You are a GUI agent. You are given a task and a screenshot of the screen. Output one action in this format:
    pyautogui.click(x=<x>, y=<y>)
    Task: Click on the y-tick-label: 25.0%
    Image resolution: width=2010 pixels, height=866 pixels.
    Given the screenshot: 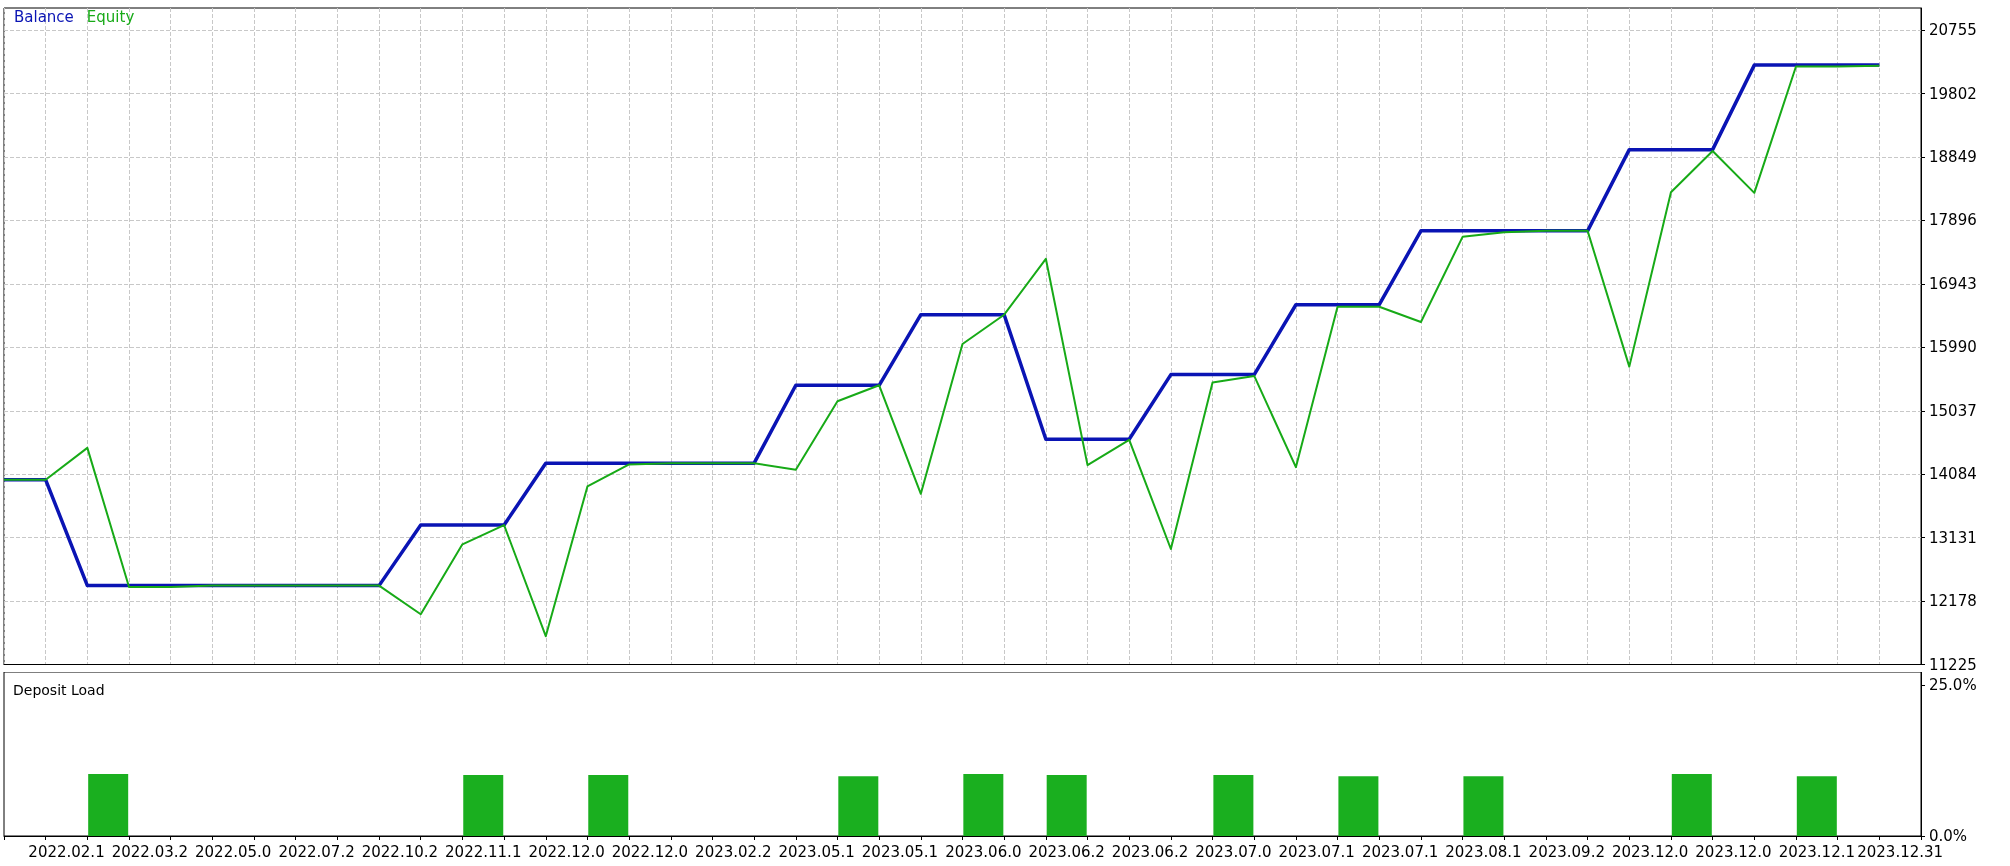 What is the action you would take?
    pyautogui.click(x=1953, y=685)
    